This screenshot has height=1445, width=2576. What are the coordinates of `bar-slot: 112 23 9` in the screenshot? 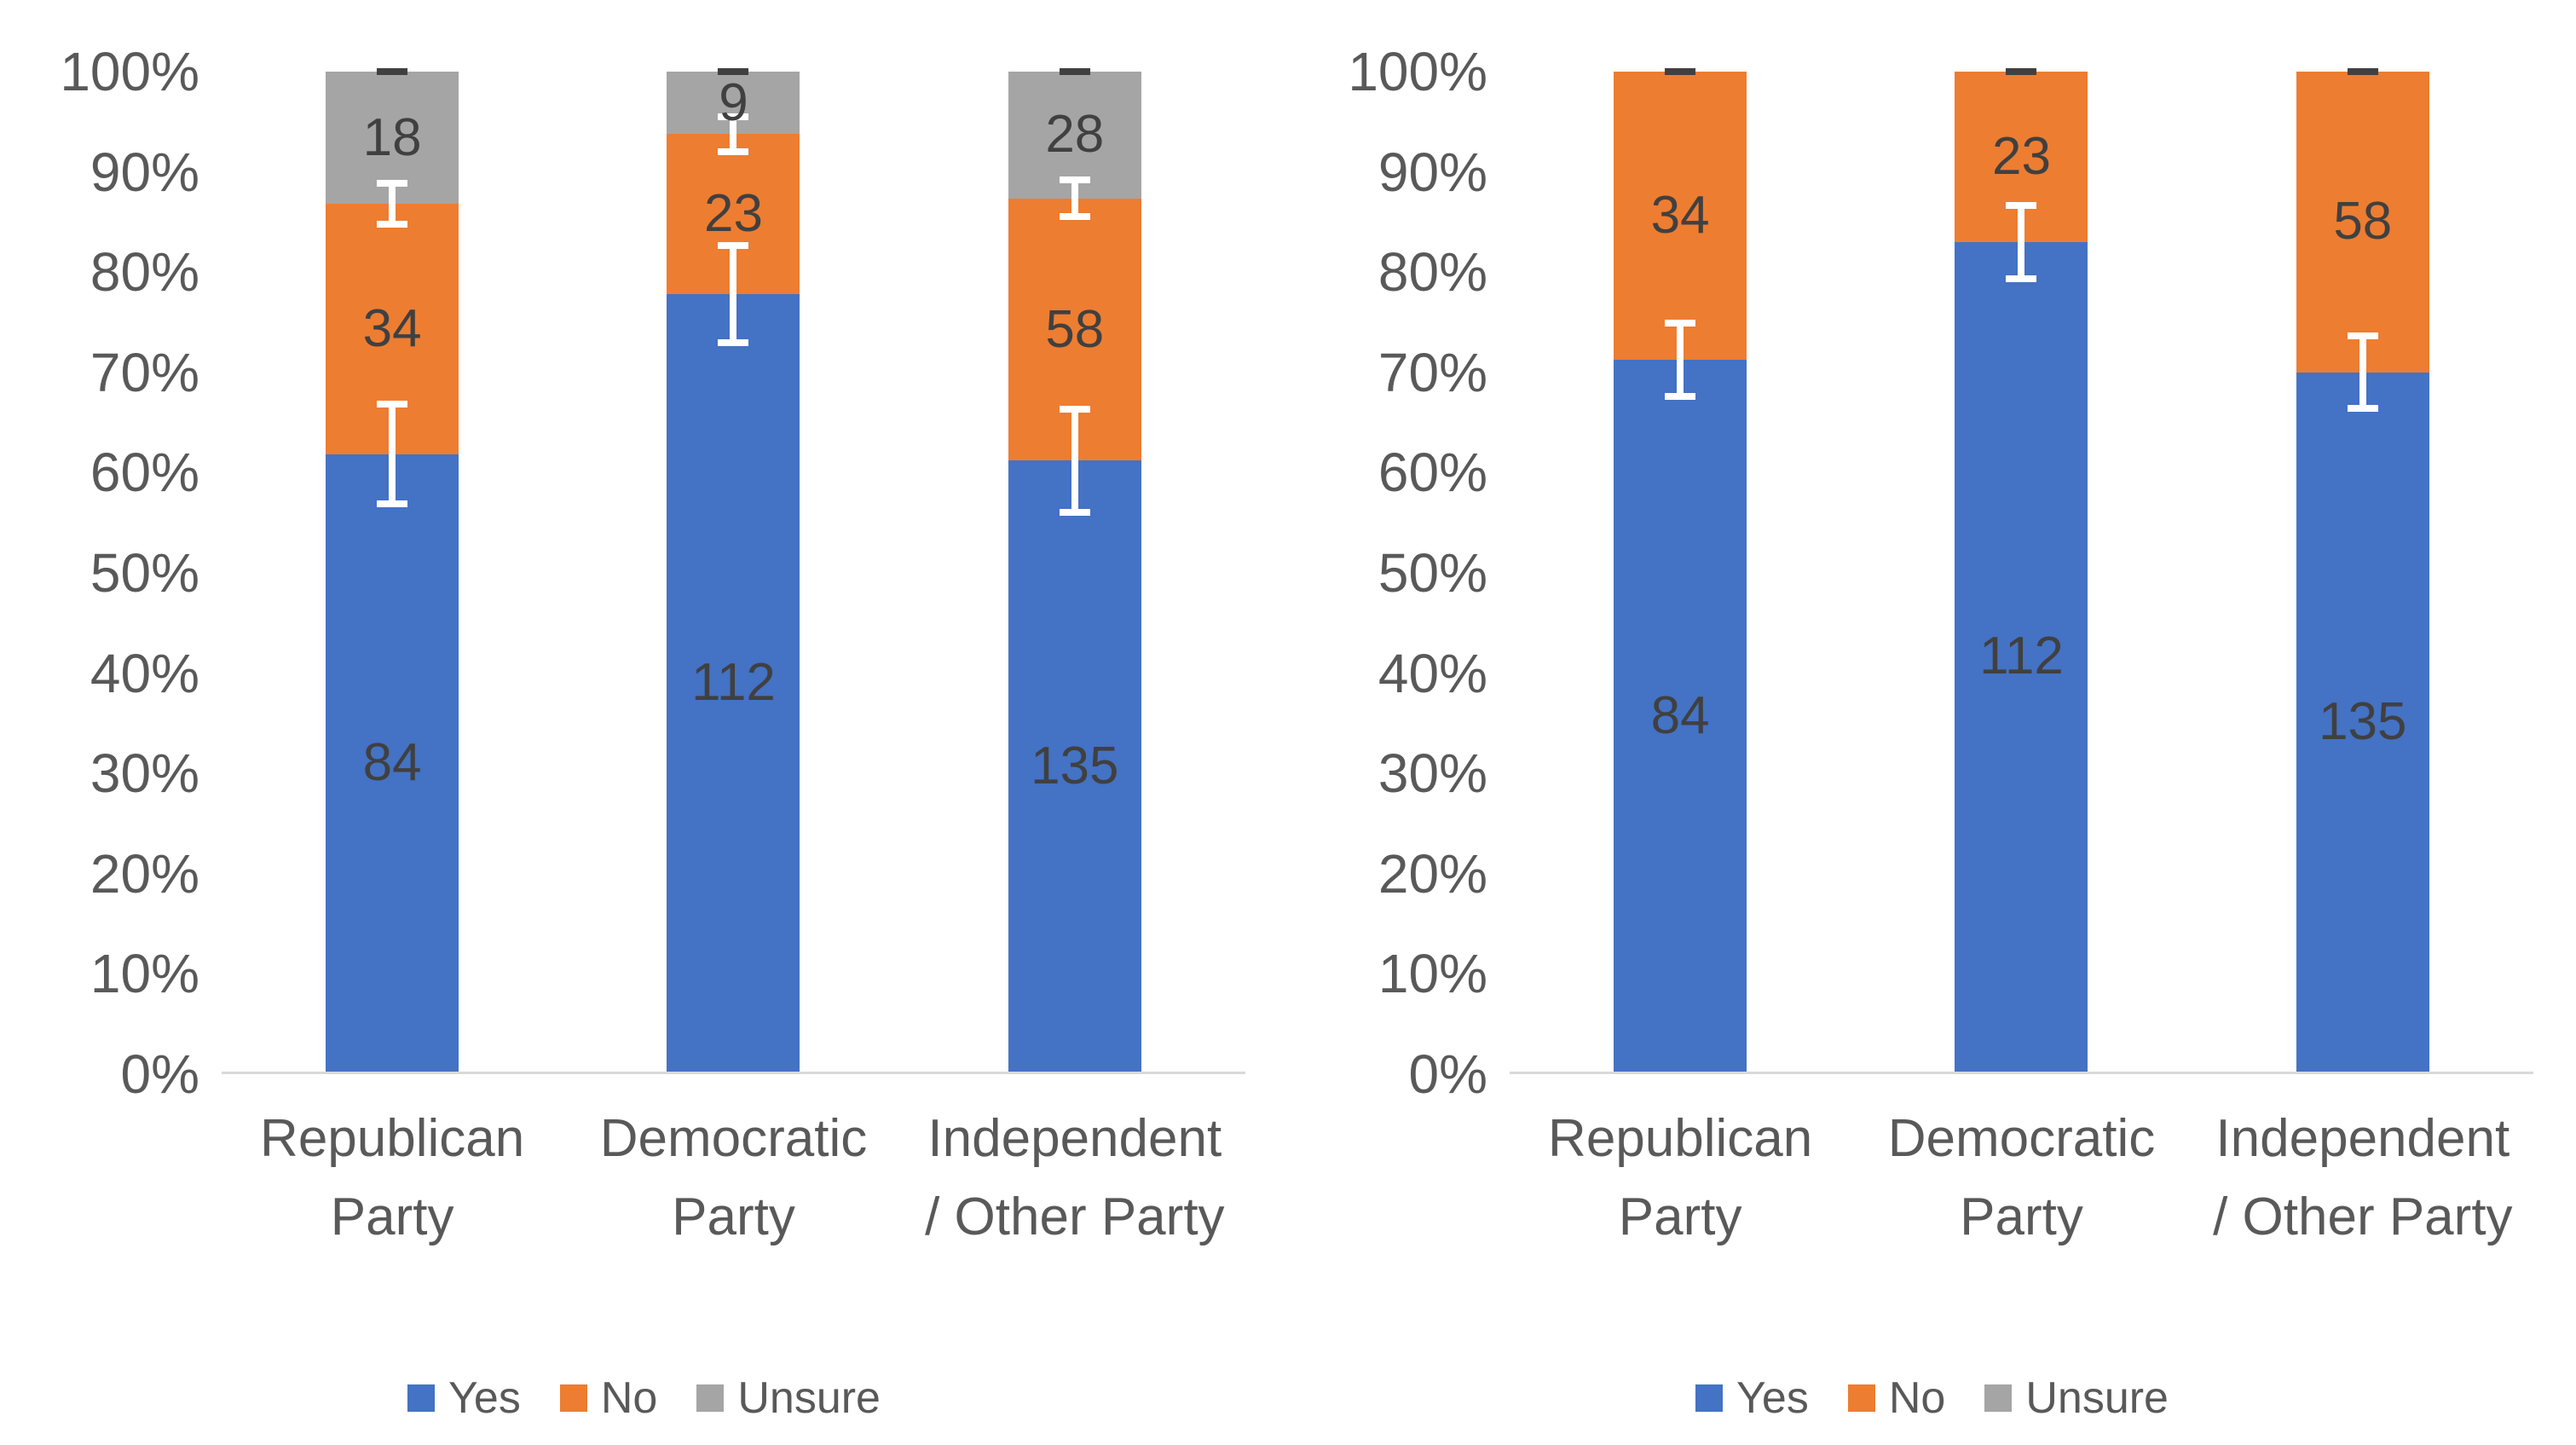 It's located at (733, 570).